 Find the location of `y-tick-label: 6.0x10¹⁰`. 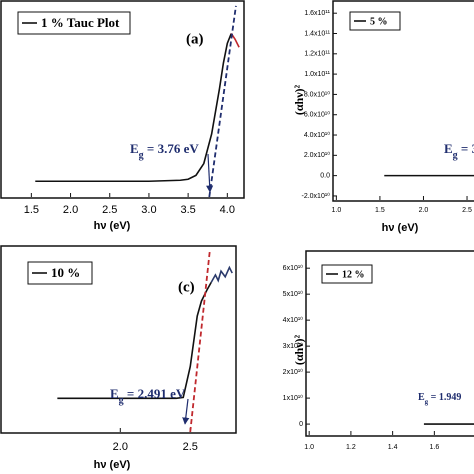

y-tick-label: 6.0x10¹⁰ is located at coordinates (317, 115).